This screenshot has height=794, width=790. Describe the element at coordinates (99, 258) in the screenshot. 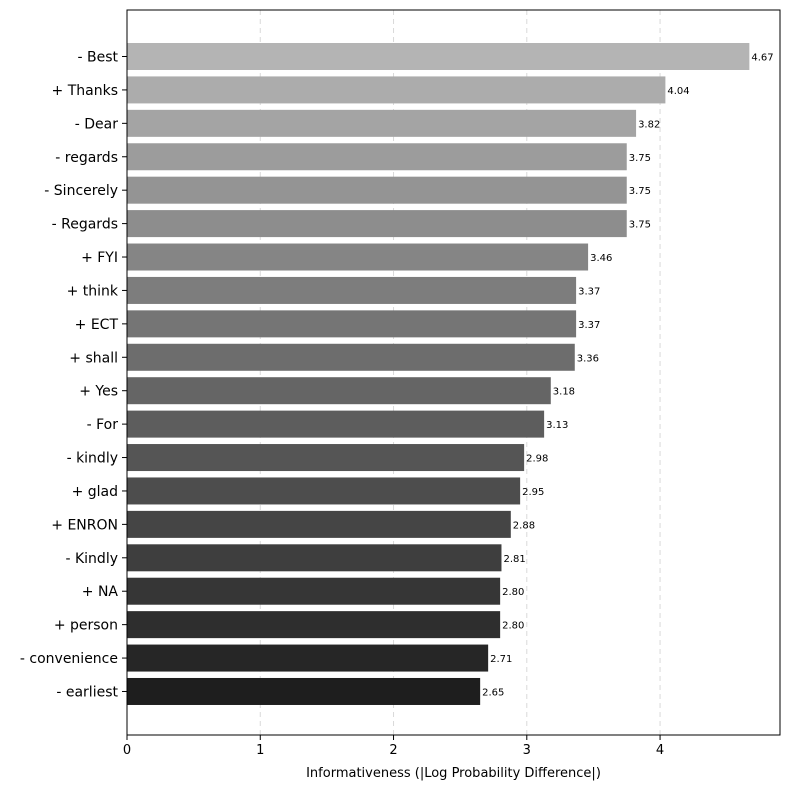

I see `category-label: + FYI` at that location.